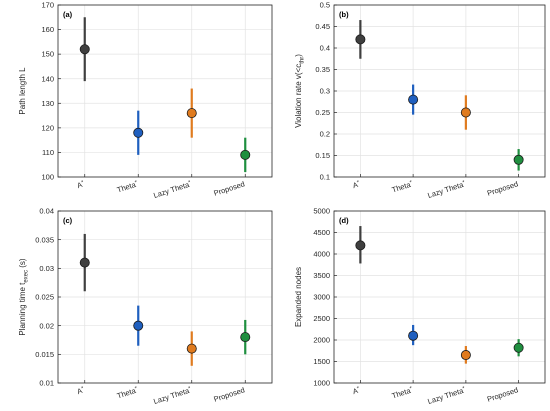 Image resolution: width=550 pixels, height=411 pixels. Describe the element at coordinates (321, 211) in the screenshot. I see `y-tick-label: 5000` at that location.